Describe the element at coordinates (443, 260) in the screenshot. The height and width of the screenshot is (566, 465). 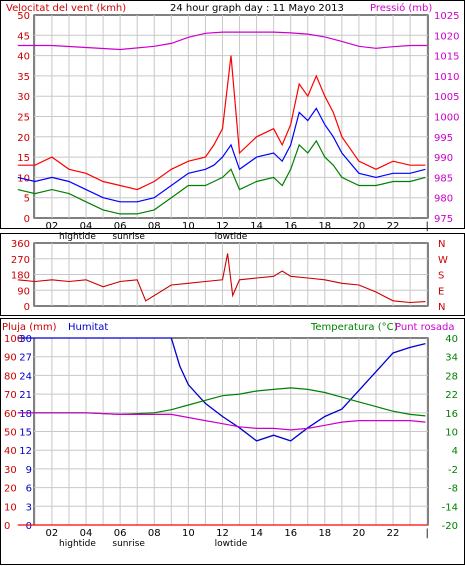
I see `direction-compass-label: W` at that location.